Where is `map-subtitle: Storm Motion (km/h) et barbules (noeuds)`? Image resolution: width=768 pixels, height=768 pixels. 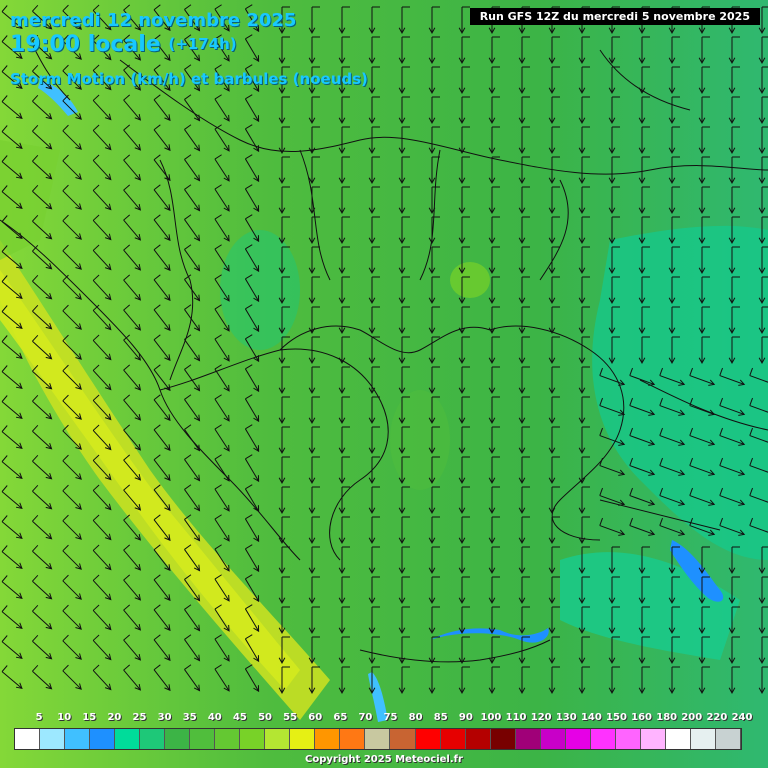 map-subtitle: Storm Motion (km/h) et barbules (noeuds) is located at coordinates (189, 79).